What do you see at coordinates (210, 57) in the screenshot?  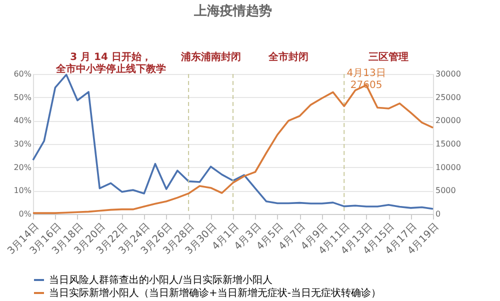 I see `text: 浦东浦南封闭` at bounding box center [210, 57].